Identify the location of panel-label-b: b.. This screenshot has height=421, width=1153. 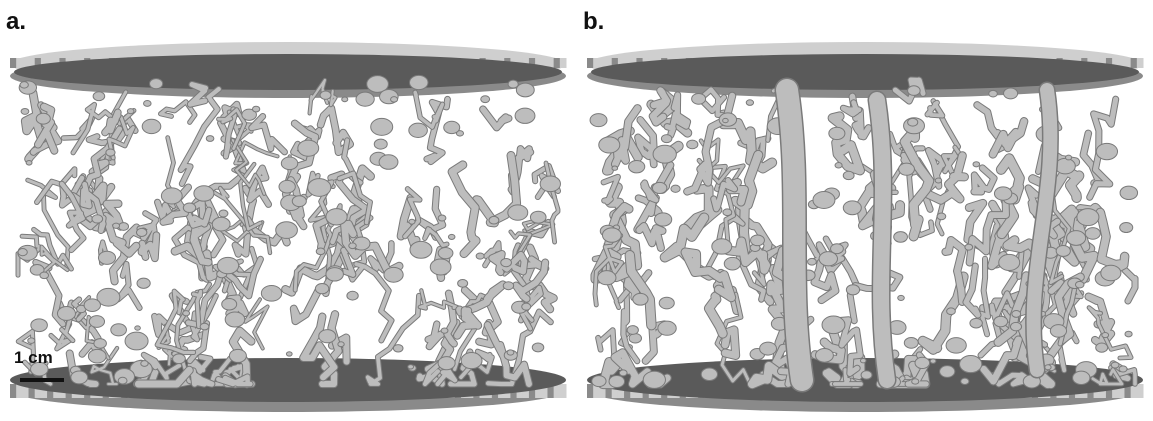
(594, 21).